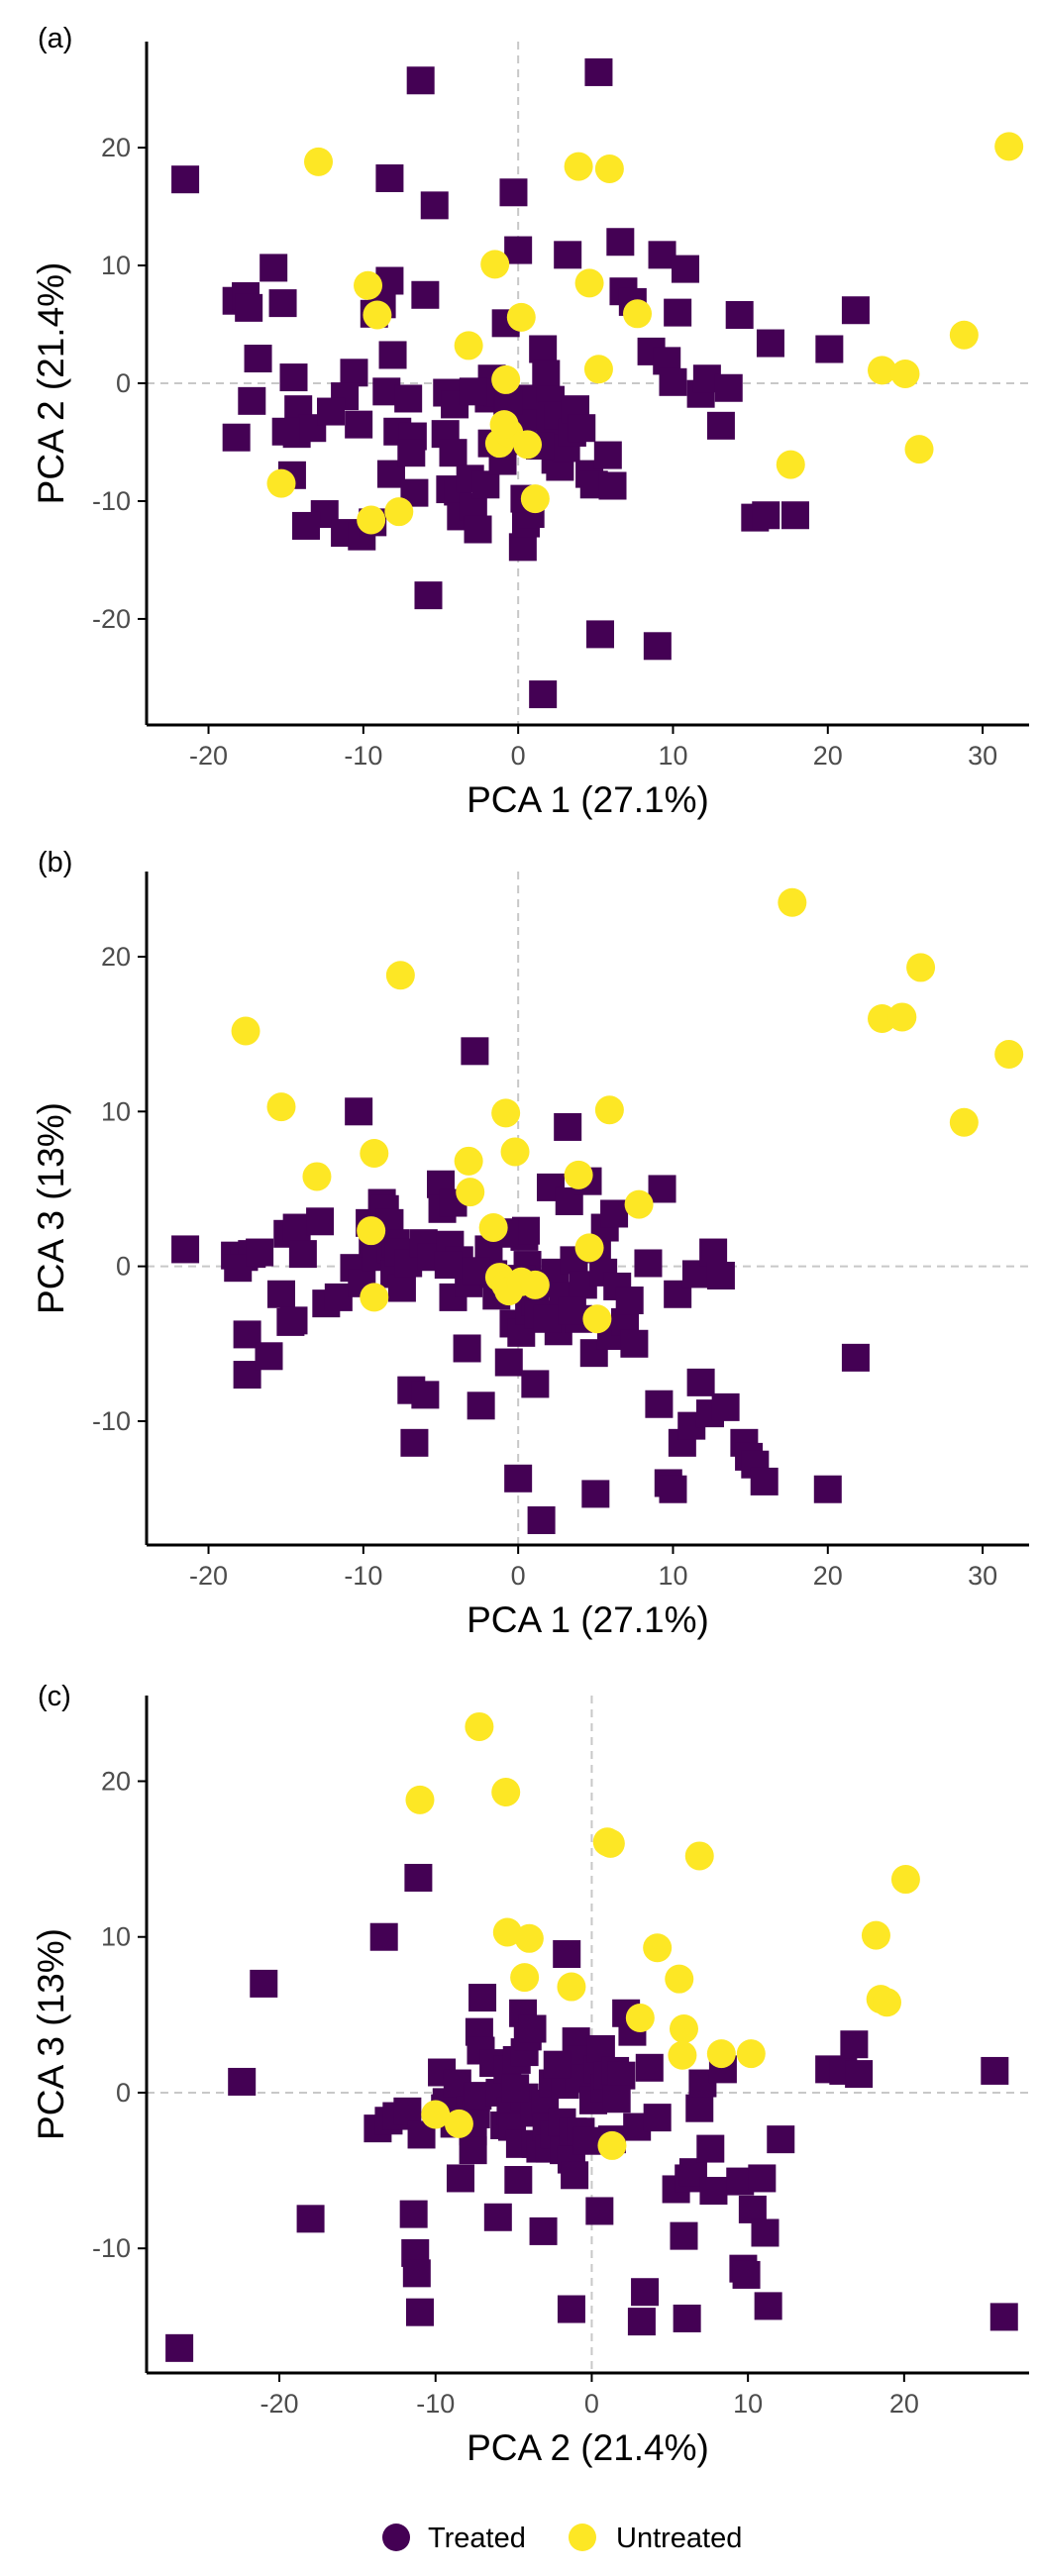 The image size is (1039, 2576). What do you see at coordinates (662, 1935) in the screenshot?
I see `series-untreated` at bounding box center [662, 1935].